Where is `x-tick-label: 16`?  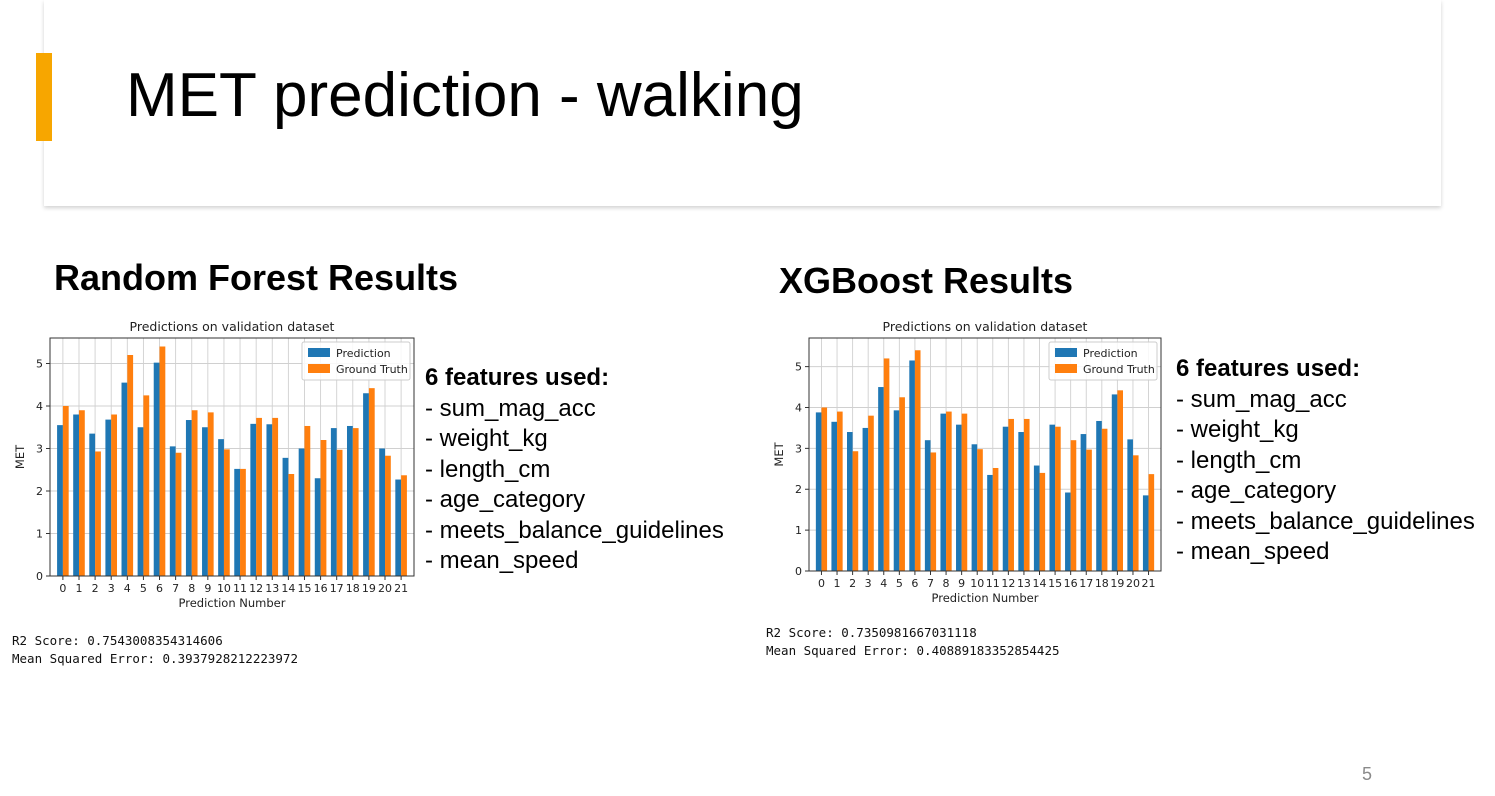
x-tick-label: 16 is located at coordinates (1071, 583).